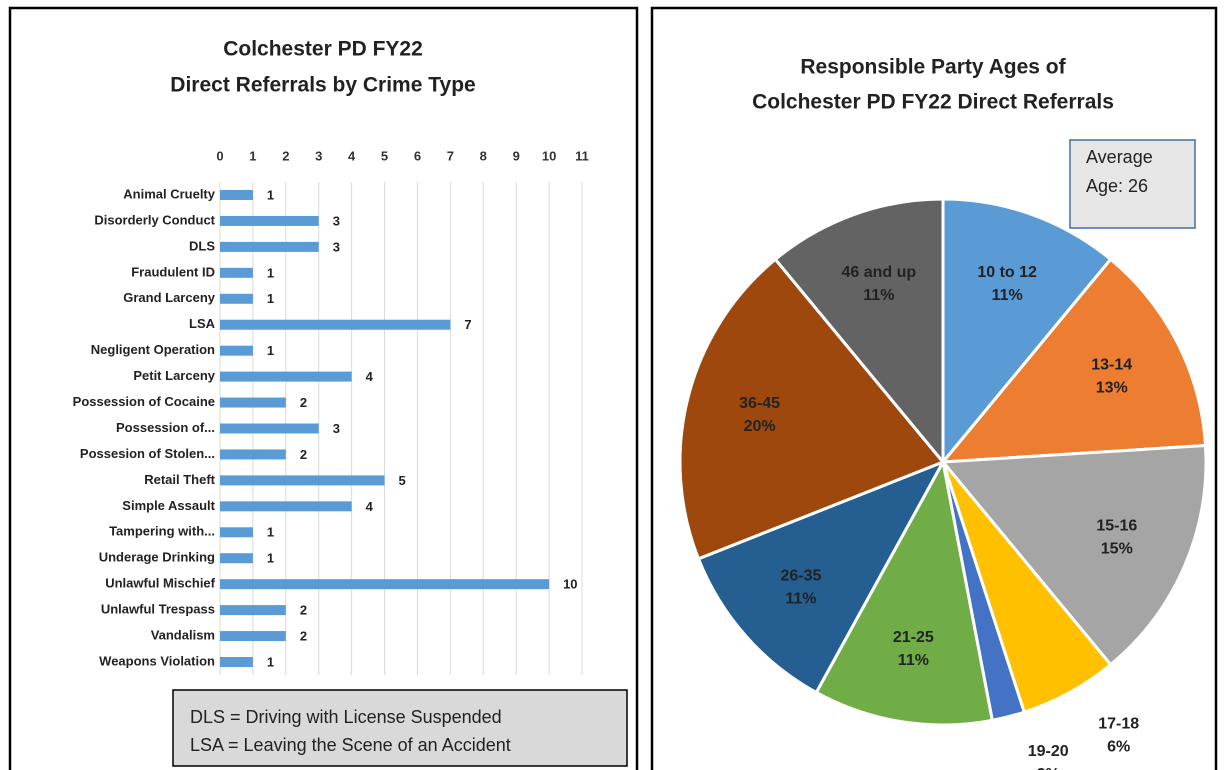 Image resolution: width=1224 pixels, height=770 pixels. Describe the element at coordinates (933, 67) in the screenshot. I see `chart-title: Responsible Party Ages of` at that location.